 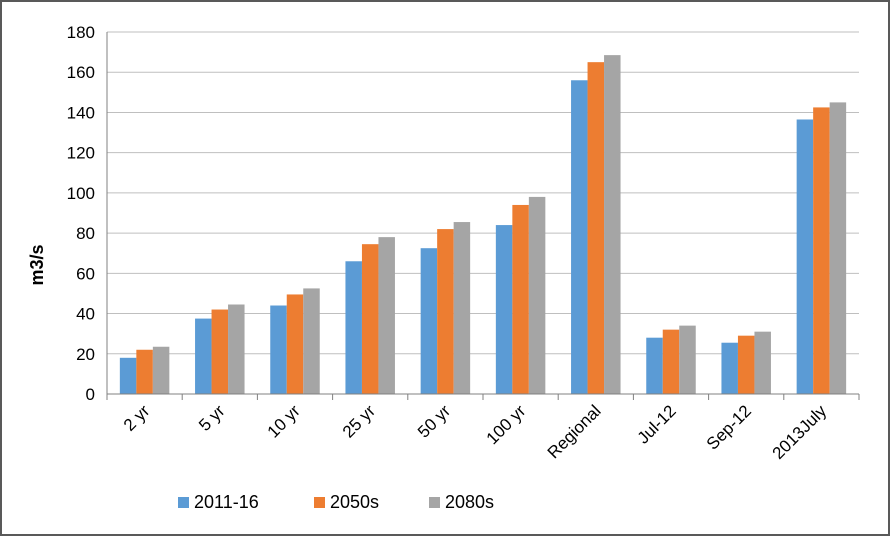 What do you see at coordinates (353, 327) in the screenshot?
I see `bar-2011-16-25-yr` at bounding box center [353, 327].